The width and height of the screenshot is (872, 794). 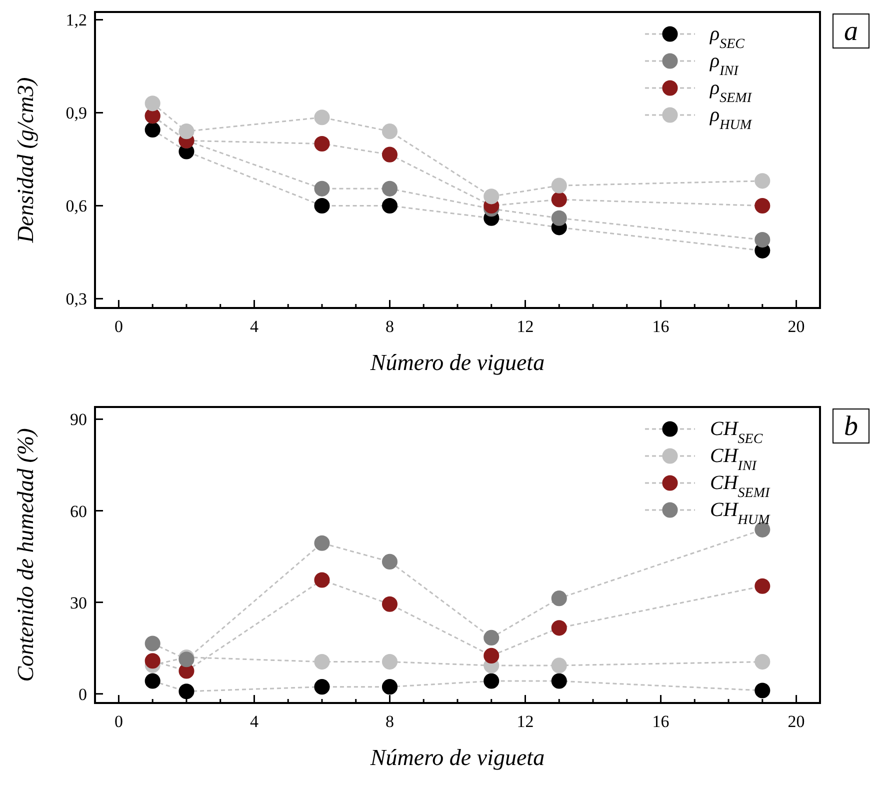 What do you see at coordinates (727, 37) in the screenshot?
I see `legend-label: ρ$_{SEC}$` at bounding box center [727, 37].